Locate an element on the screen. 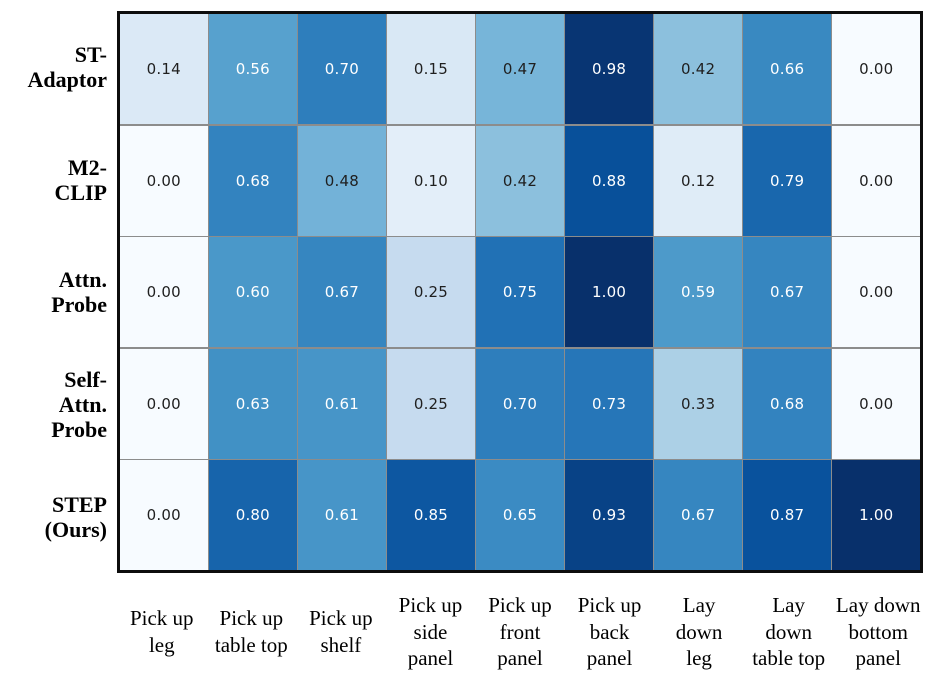 The image size is (947, 695). heatmap-cell: 0.85 is located at coordinates (431, 515).